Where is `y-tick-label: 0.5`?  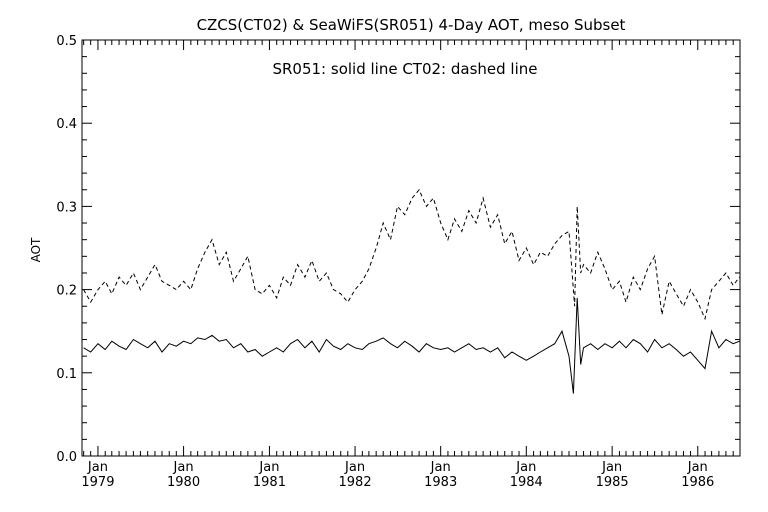 y-tick-label: 0.5 is located at coordinates (66, 41).